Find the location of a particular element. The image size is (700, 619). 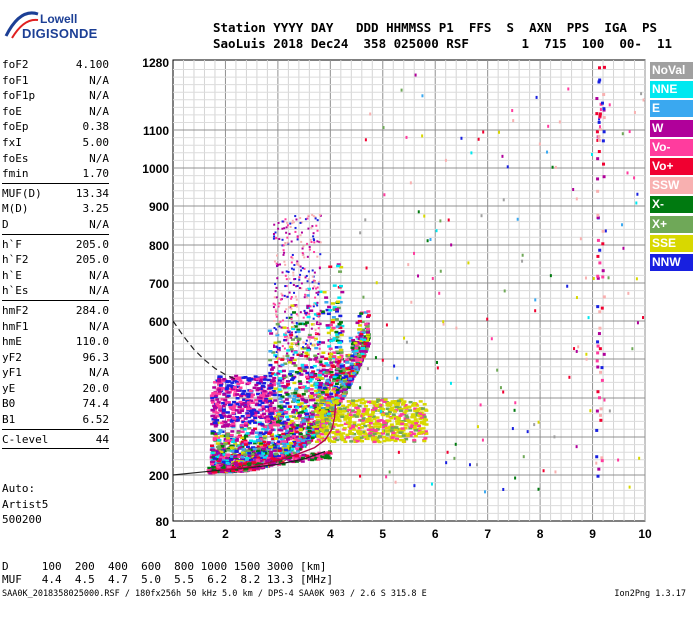

param-name: B0 is located at coordinates (9, 404).